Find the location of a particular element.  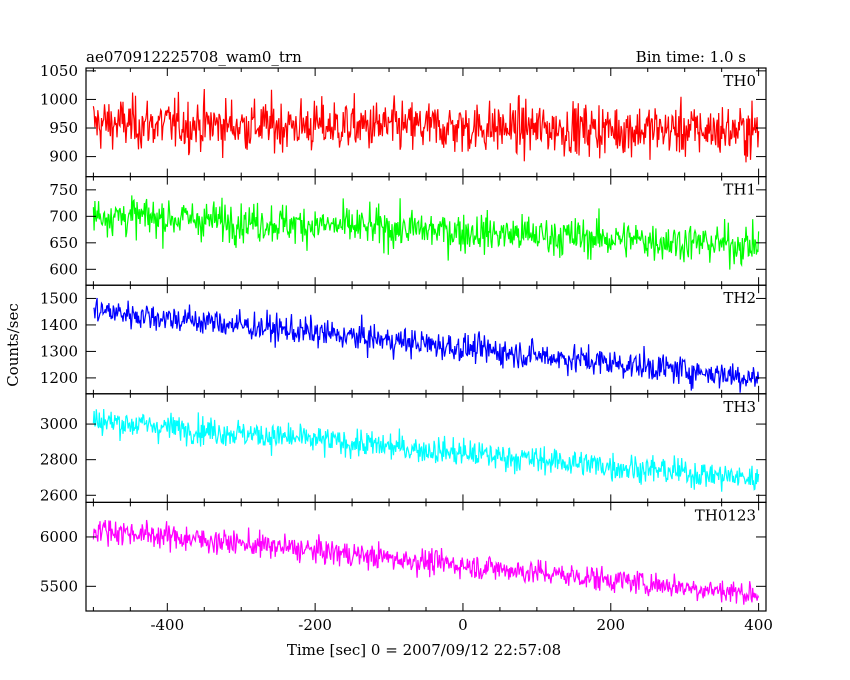

y-tick-label: 1000 is located at coordinates (59, 99).